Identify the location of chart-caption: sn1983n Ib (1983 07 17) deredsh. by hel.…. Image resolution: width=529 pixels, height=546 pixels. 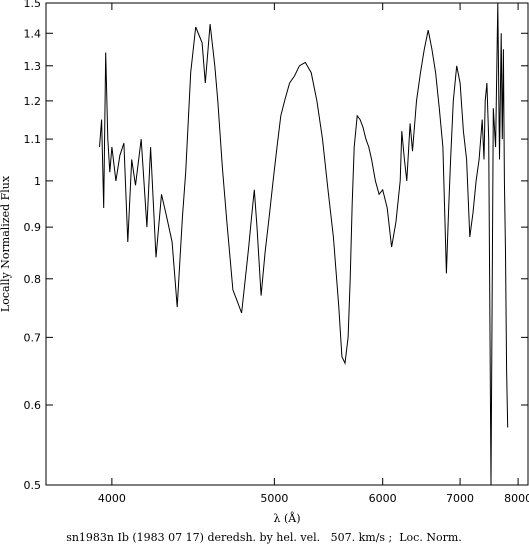
(264, 537).